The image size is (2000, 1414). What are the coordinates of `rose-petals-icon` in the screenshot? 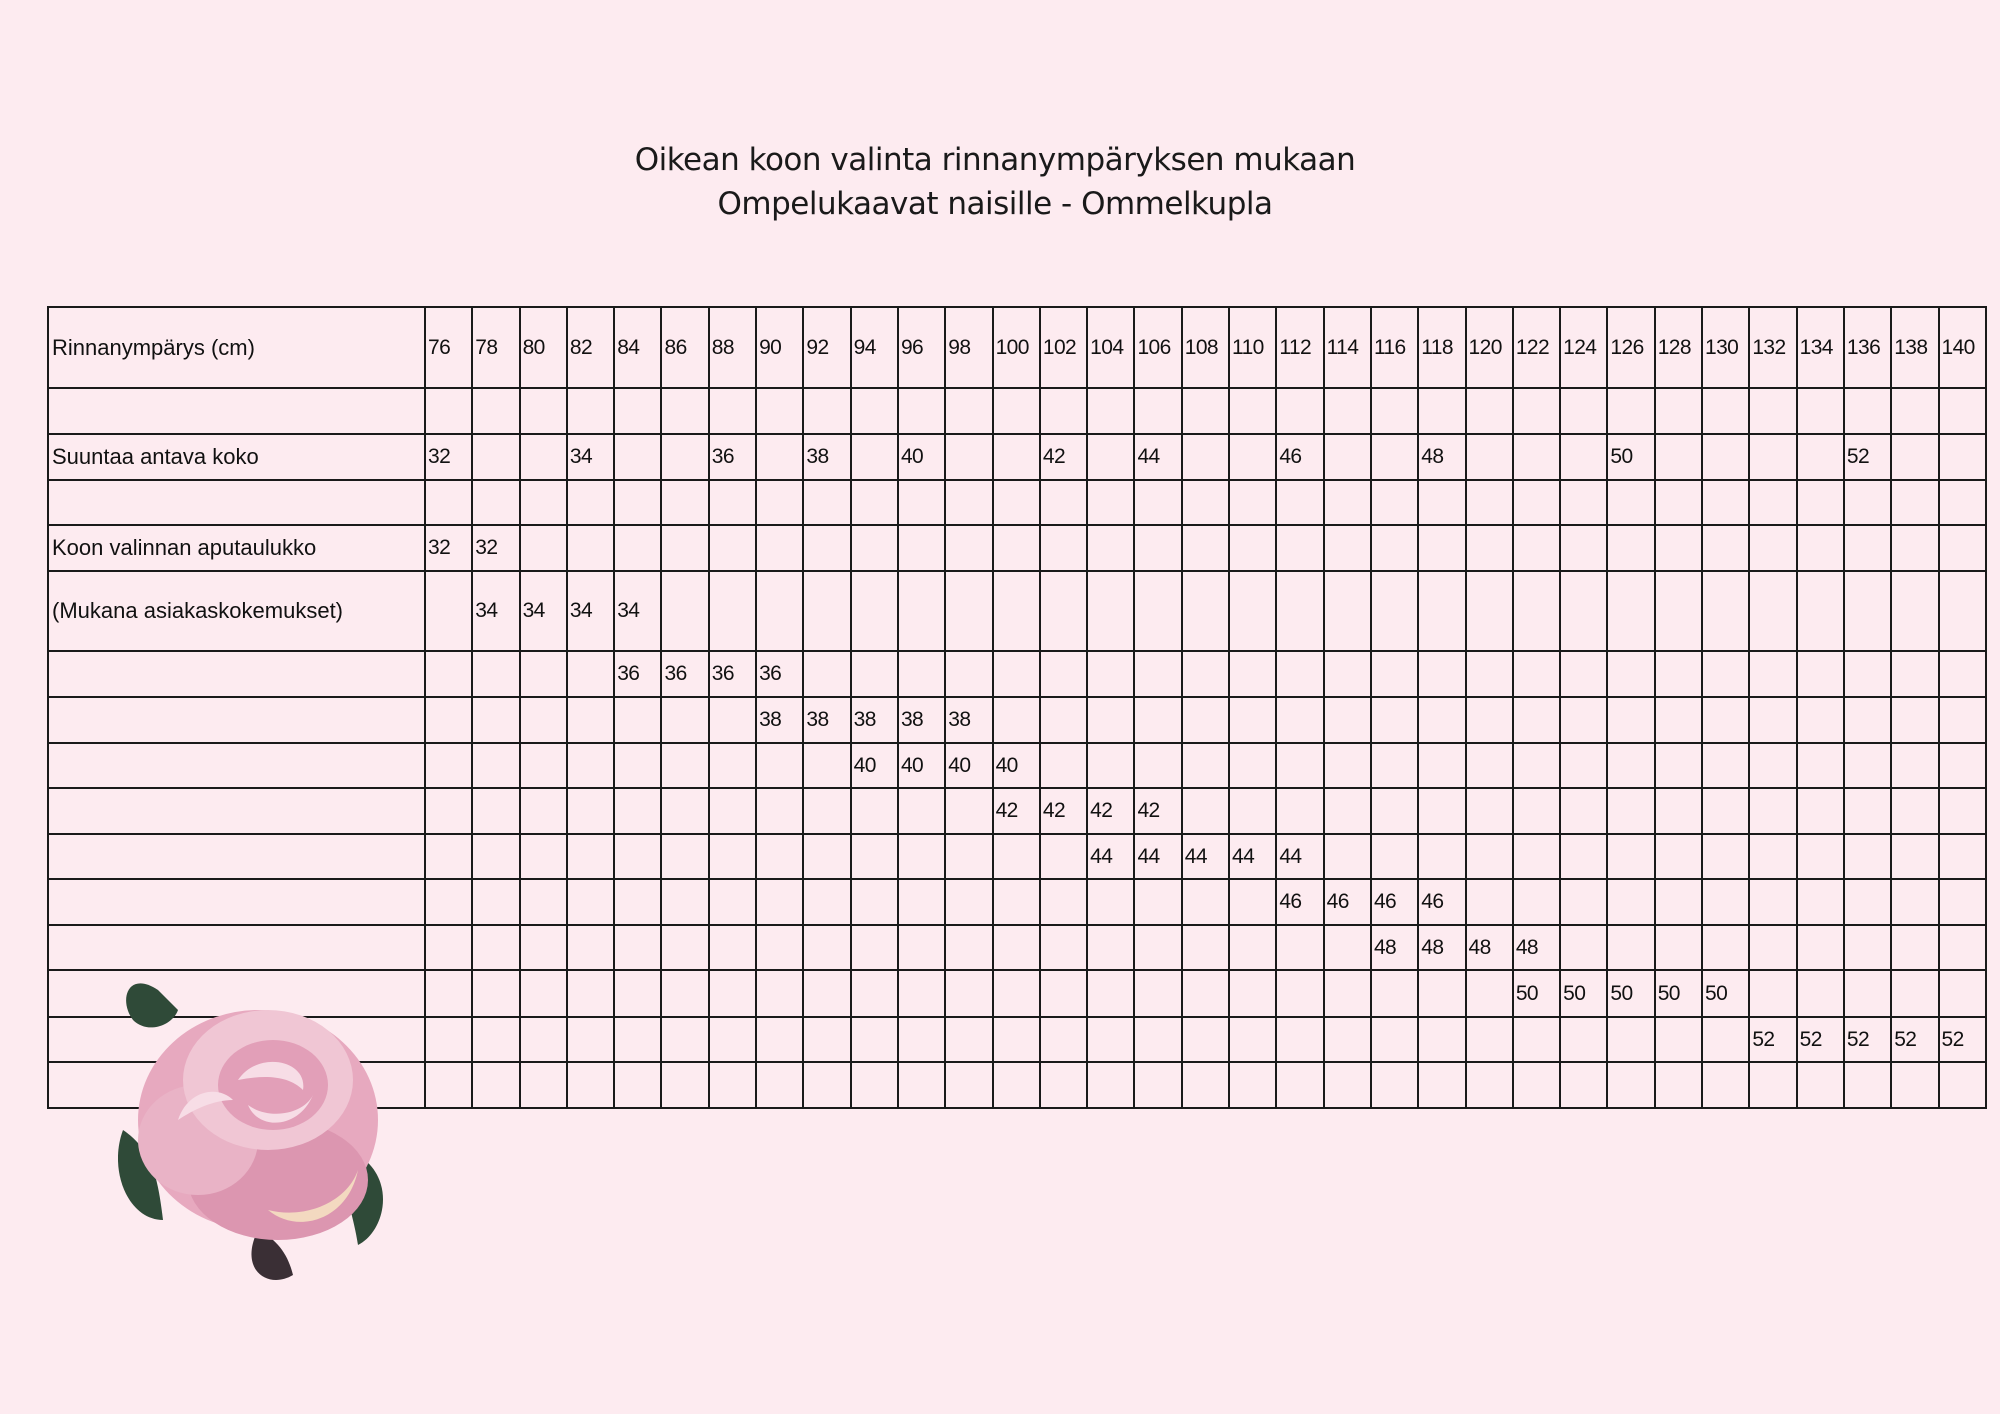 It's located at (258, 1125).